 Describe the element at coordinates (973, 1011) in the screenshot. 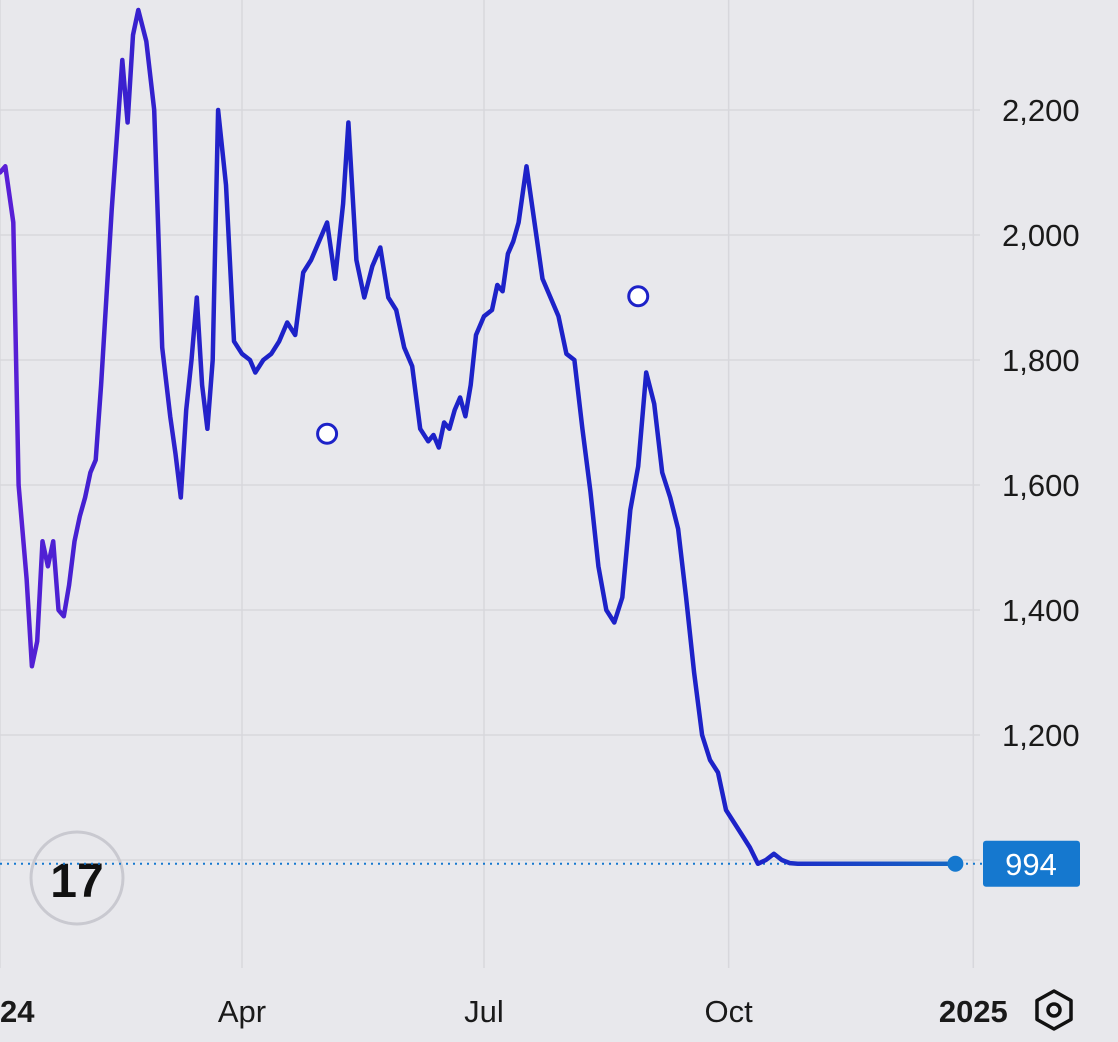

I see `x-tick-label: 2025` at that location.